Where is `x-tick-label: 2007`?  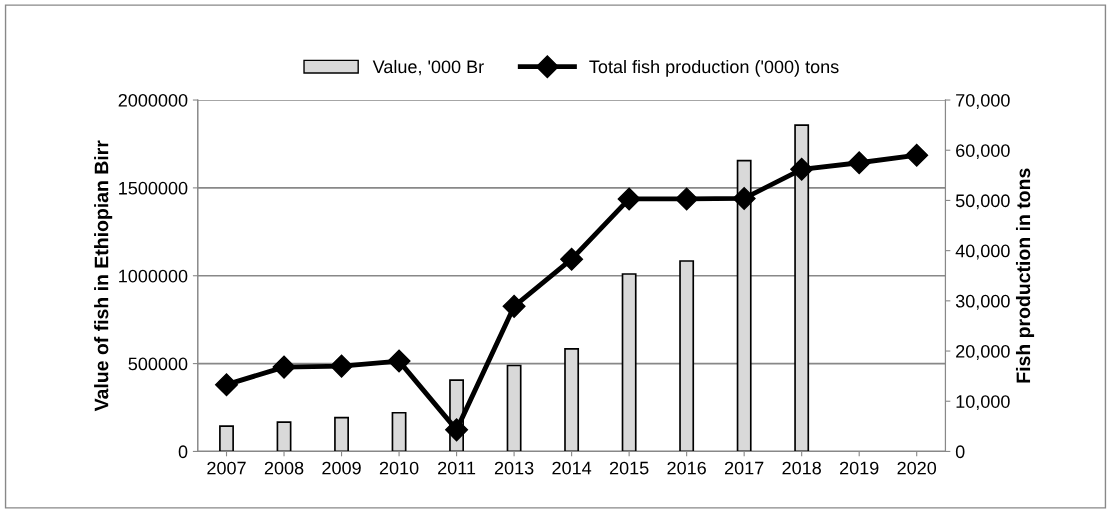
x-tick-label: 2007 is located at coordinates (226, 468).